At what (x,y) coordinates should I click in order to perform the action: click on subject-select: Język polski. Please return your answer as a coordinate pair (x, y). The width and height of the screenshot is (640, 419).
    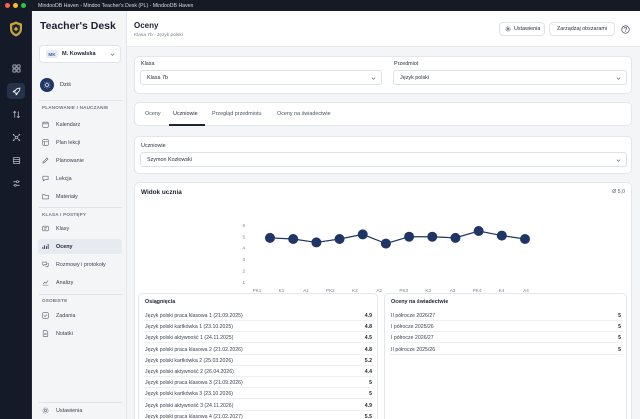
    Looking at the image, I should click on (510, 77).